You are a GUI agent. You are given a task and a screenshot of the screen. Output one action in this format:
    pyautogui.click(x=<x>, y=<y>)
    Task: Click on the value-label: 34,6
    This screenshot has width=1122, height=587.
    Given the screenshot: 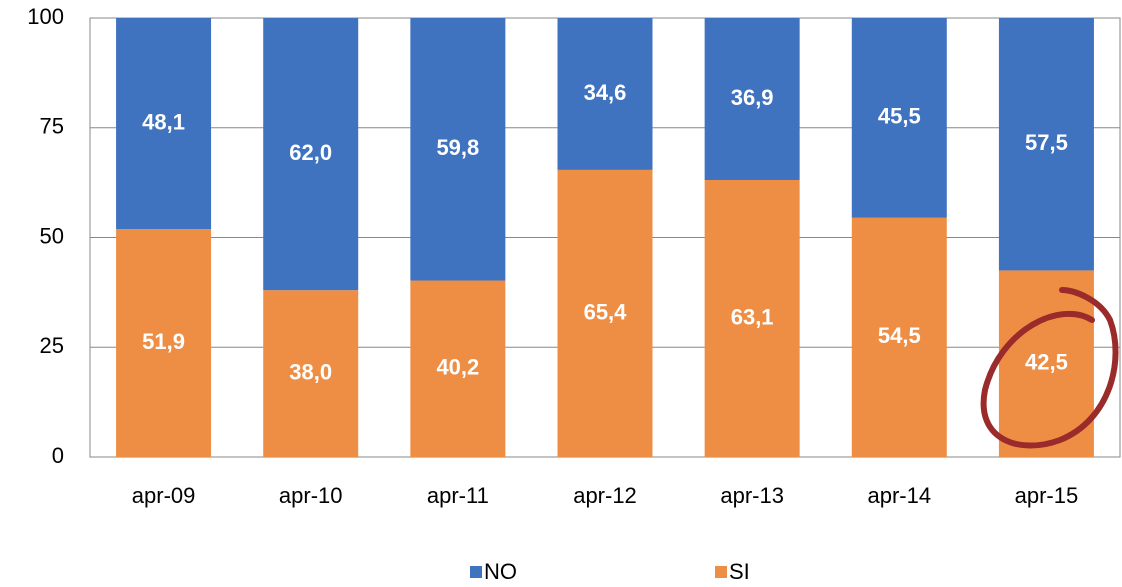 What is the action you would take?
    pyautogui.click(x=605, y=92)
    